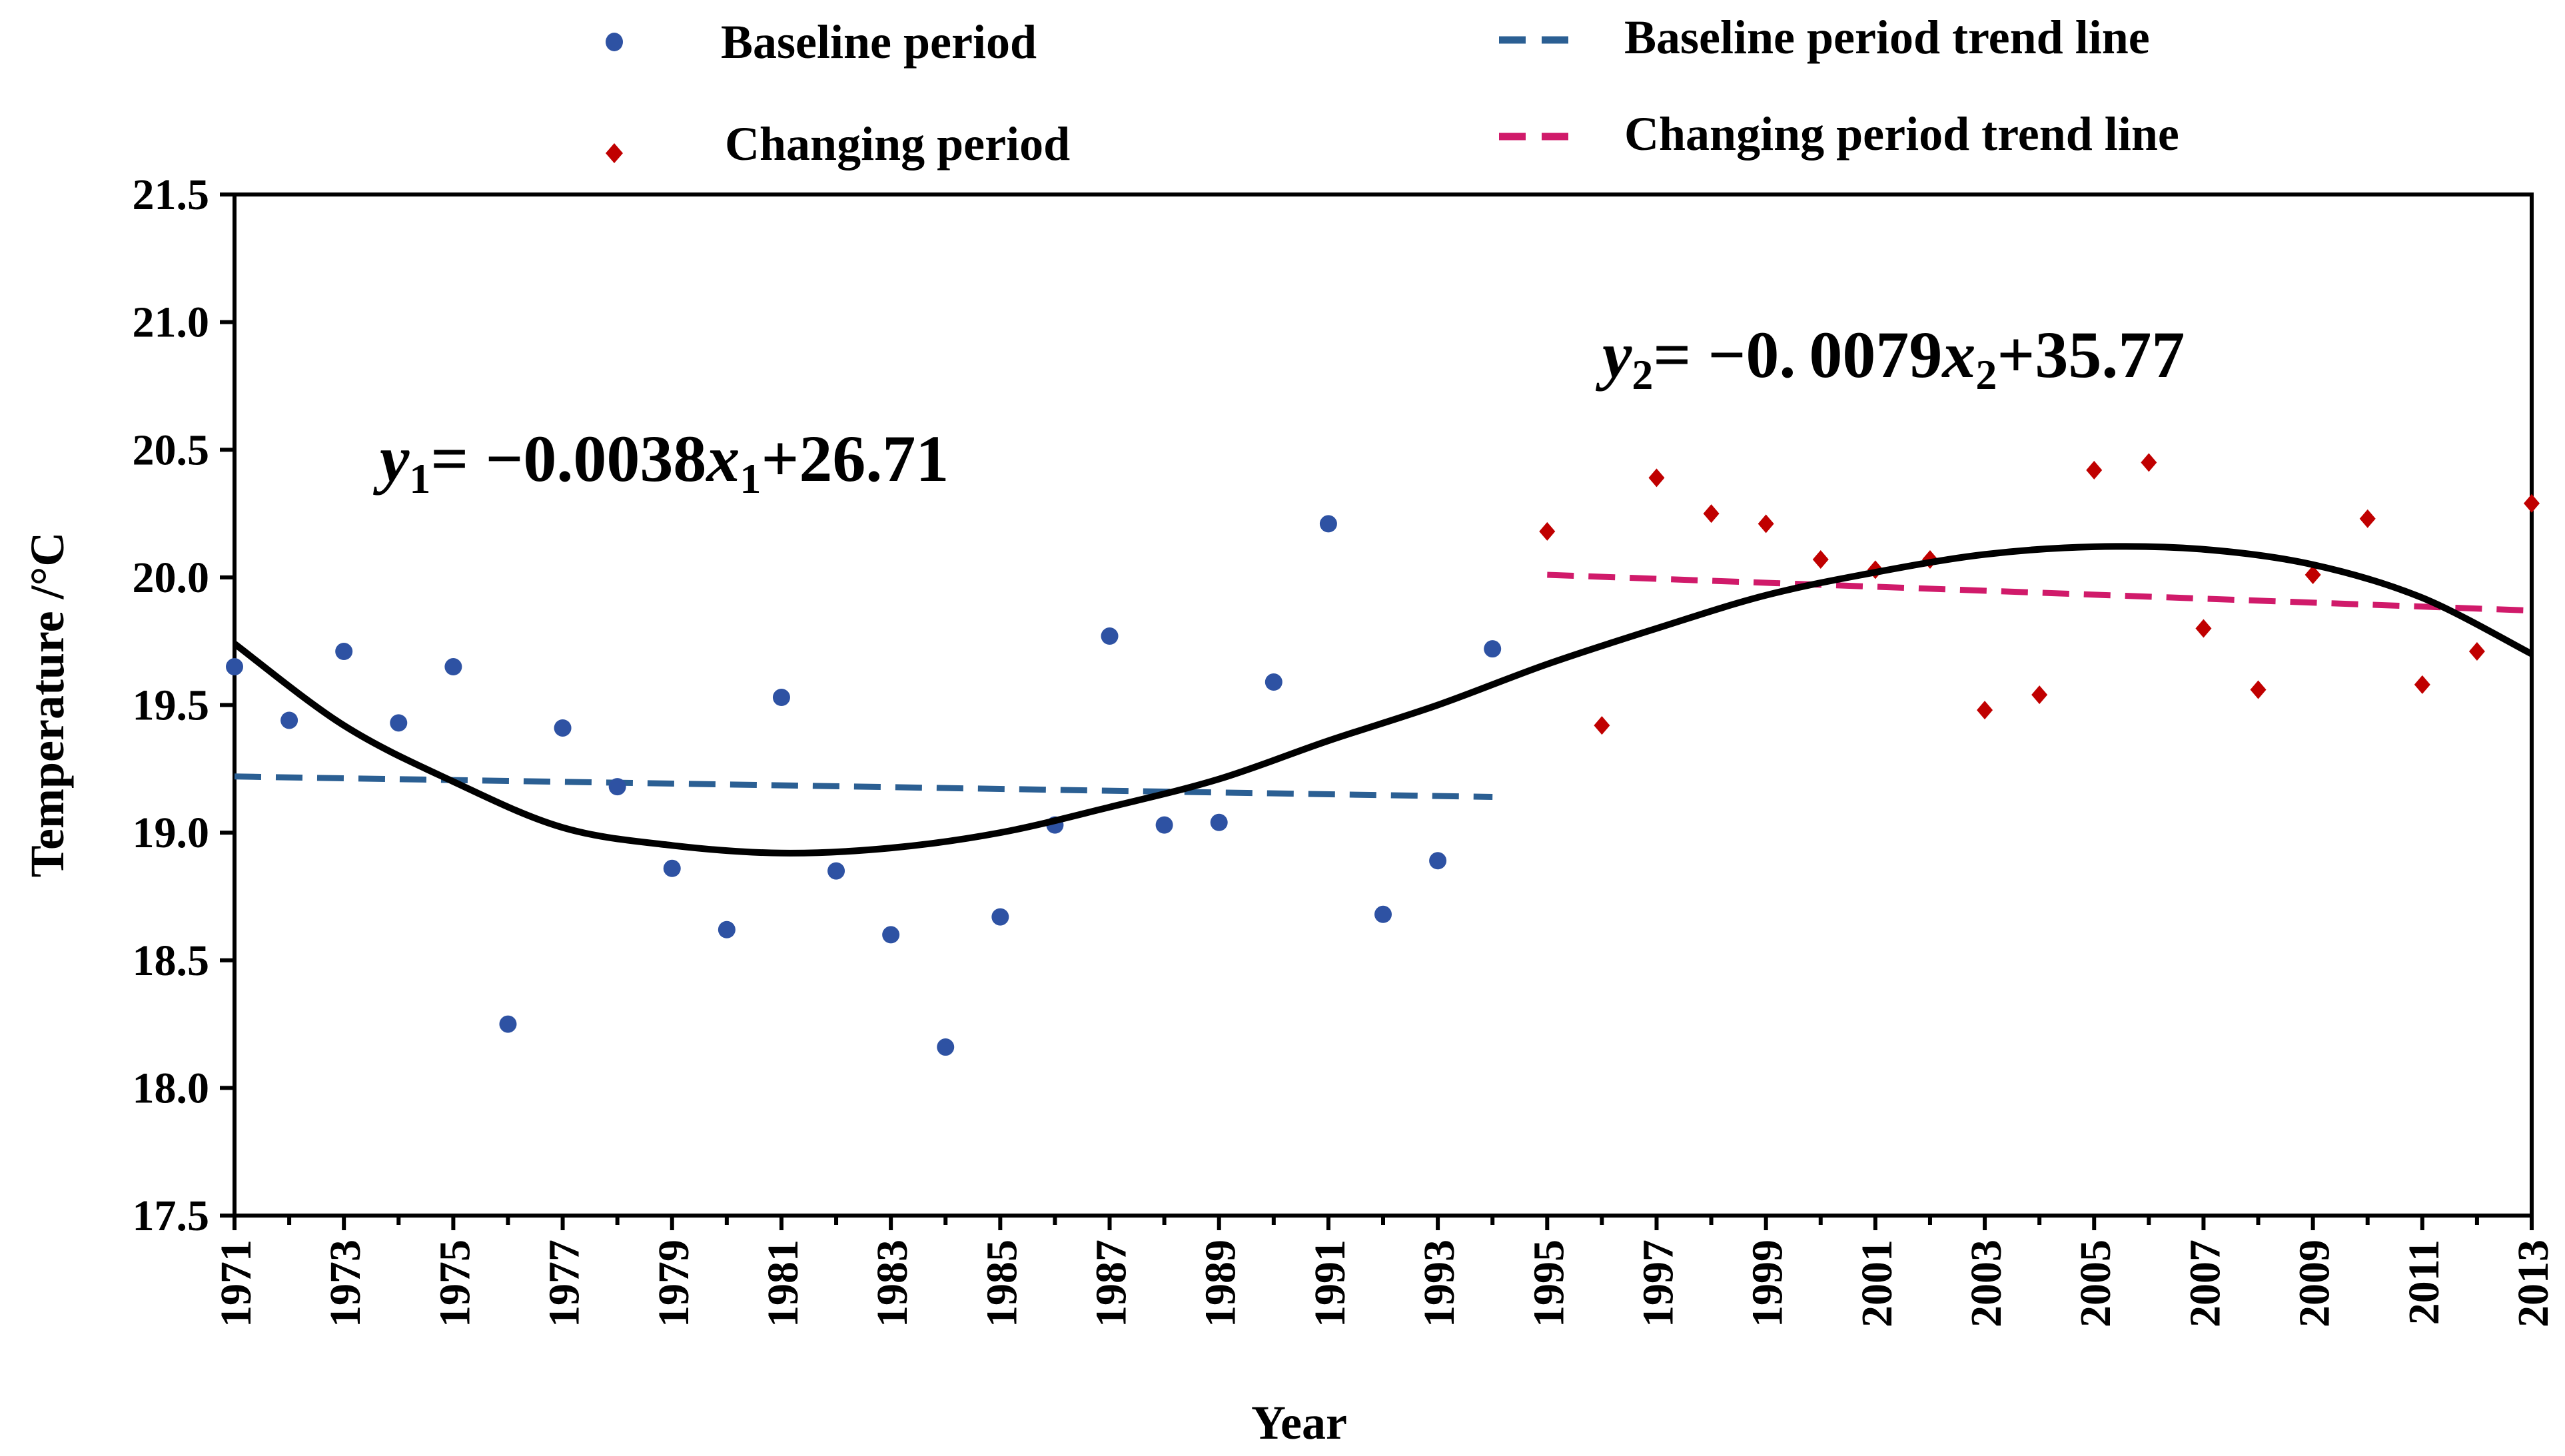 This screenshot has height=1456, width=2565. What do you see at coordinates (172, 450) in the screenshot?
I see `y-tick-label: 20.5` at bounding box center [172, 450].